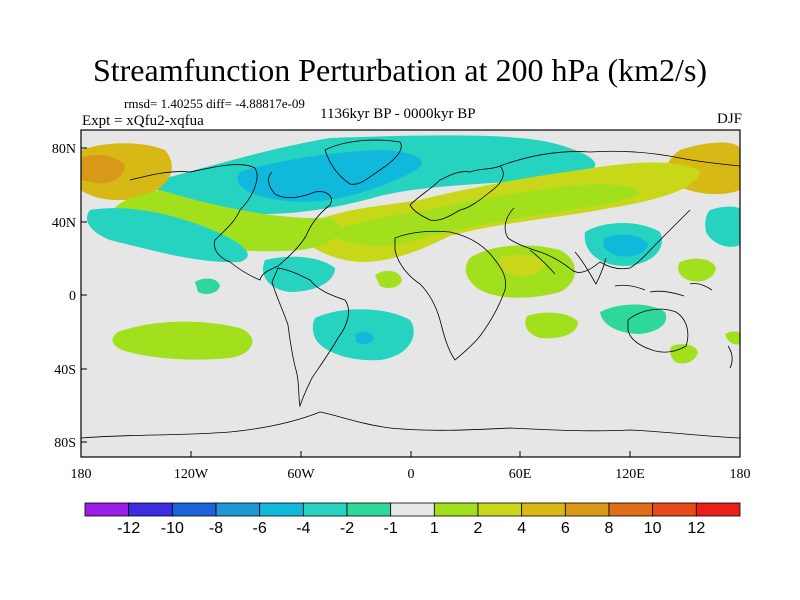 The height and width of the screenshot is (600, 800). I want to click on colorbar-label: 2, so click(478, 528).